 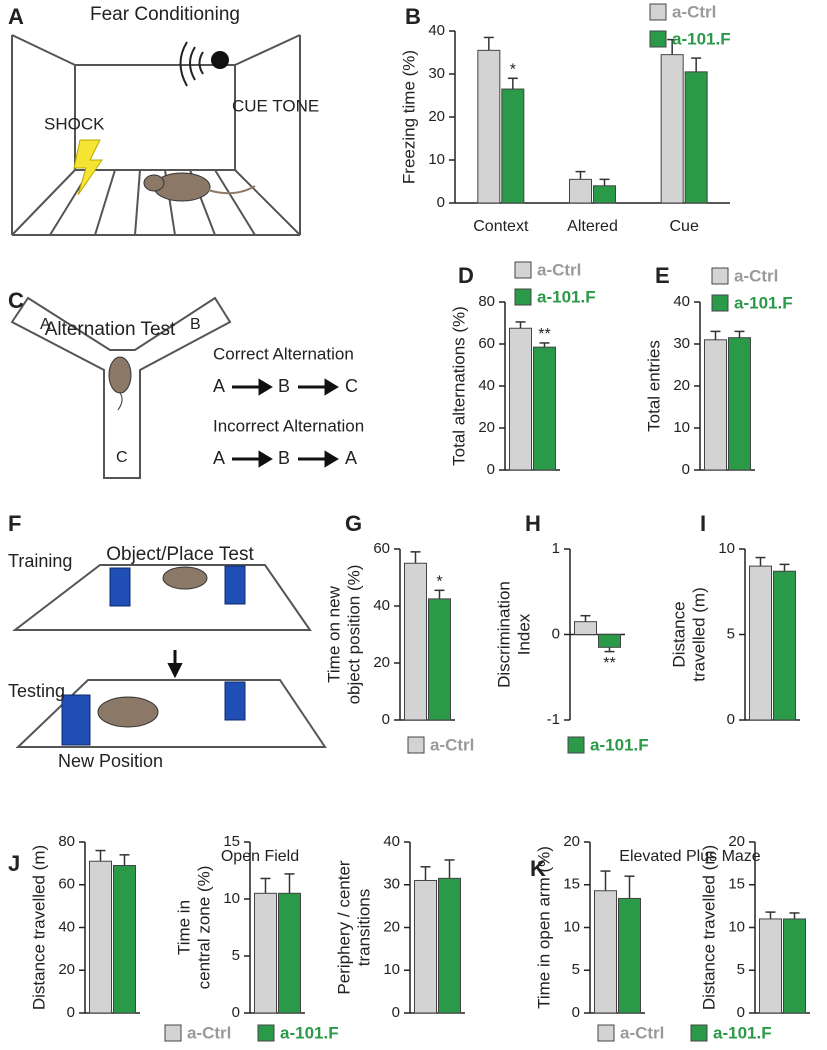 I want to click on arm-label: C, so click(x=122, y=457).